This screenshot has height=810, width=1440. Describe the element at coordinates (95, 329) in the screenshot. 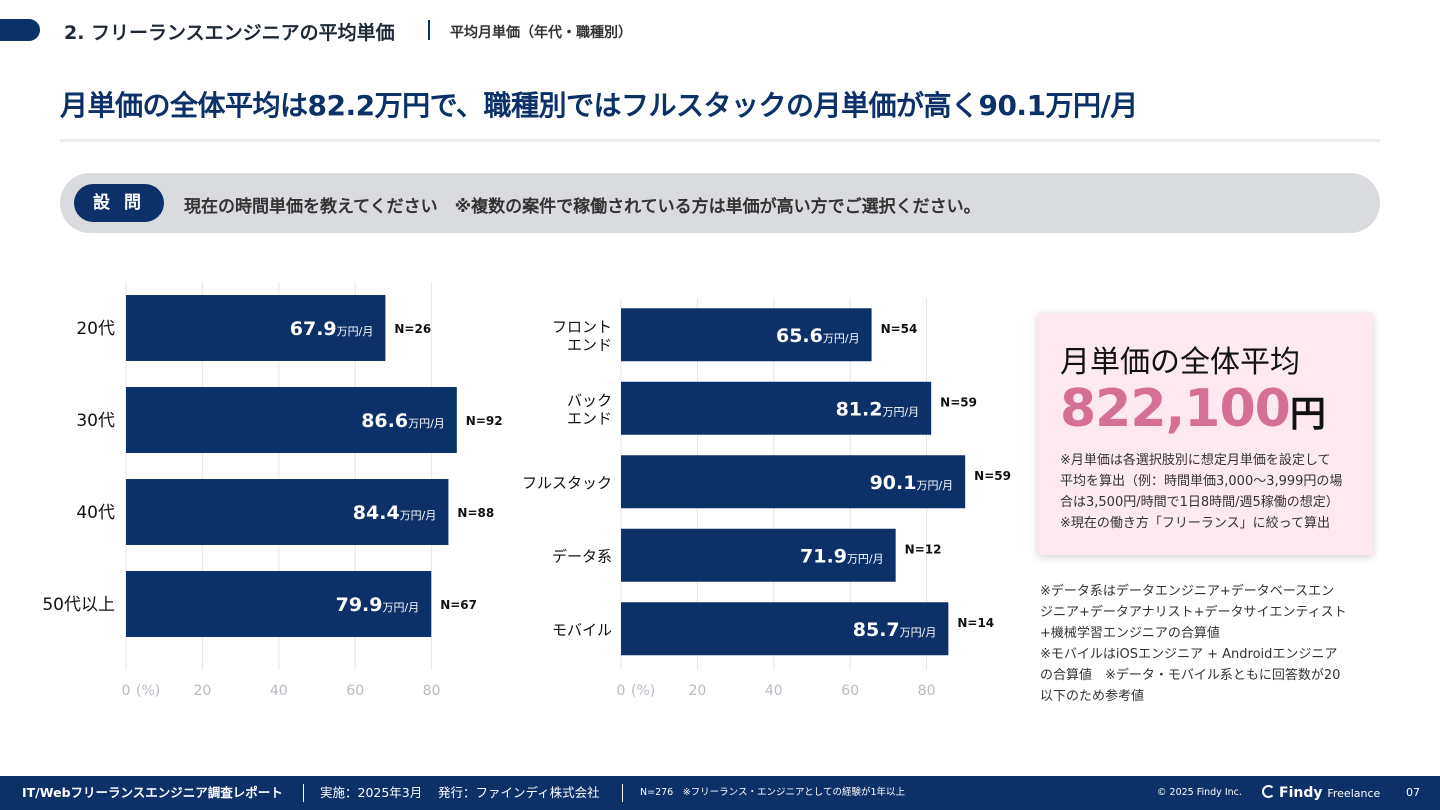

I see `category-label: 20代` at that location.